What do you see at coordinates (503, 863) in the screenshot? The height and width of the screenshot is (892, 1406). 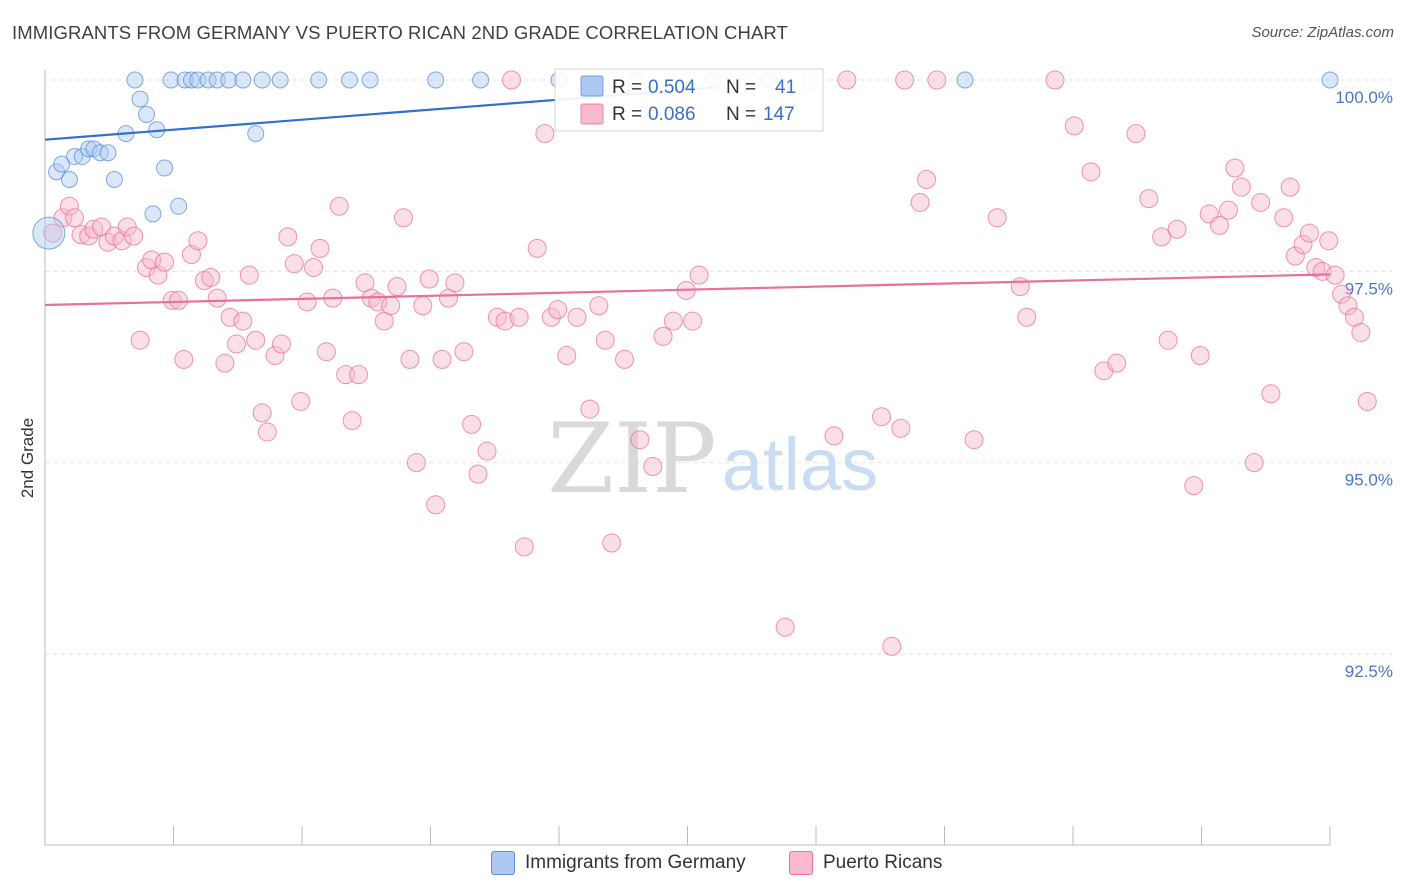 I see `legend-swatch-germany` at bounding box center [503, 863].